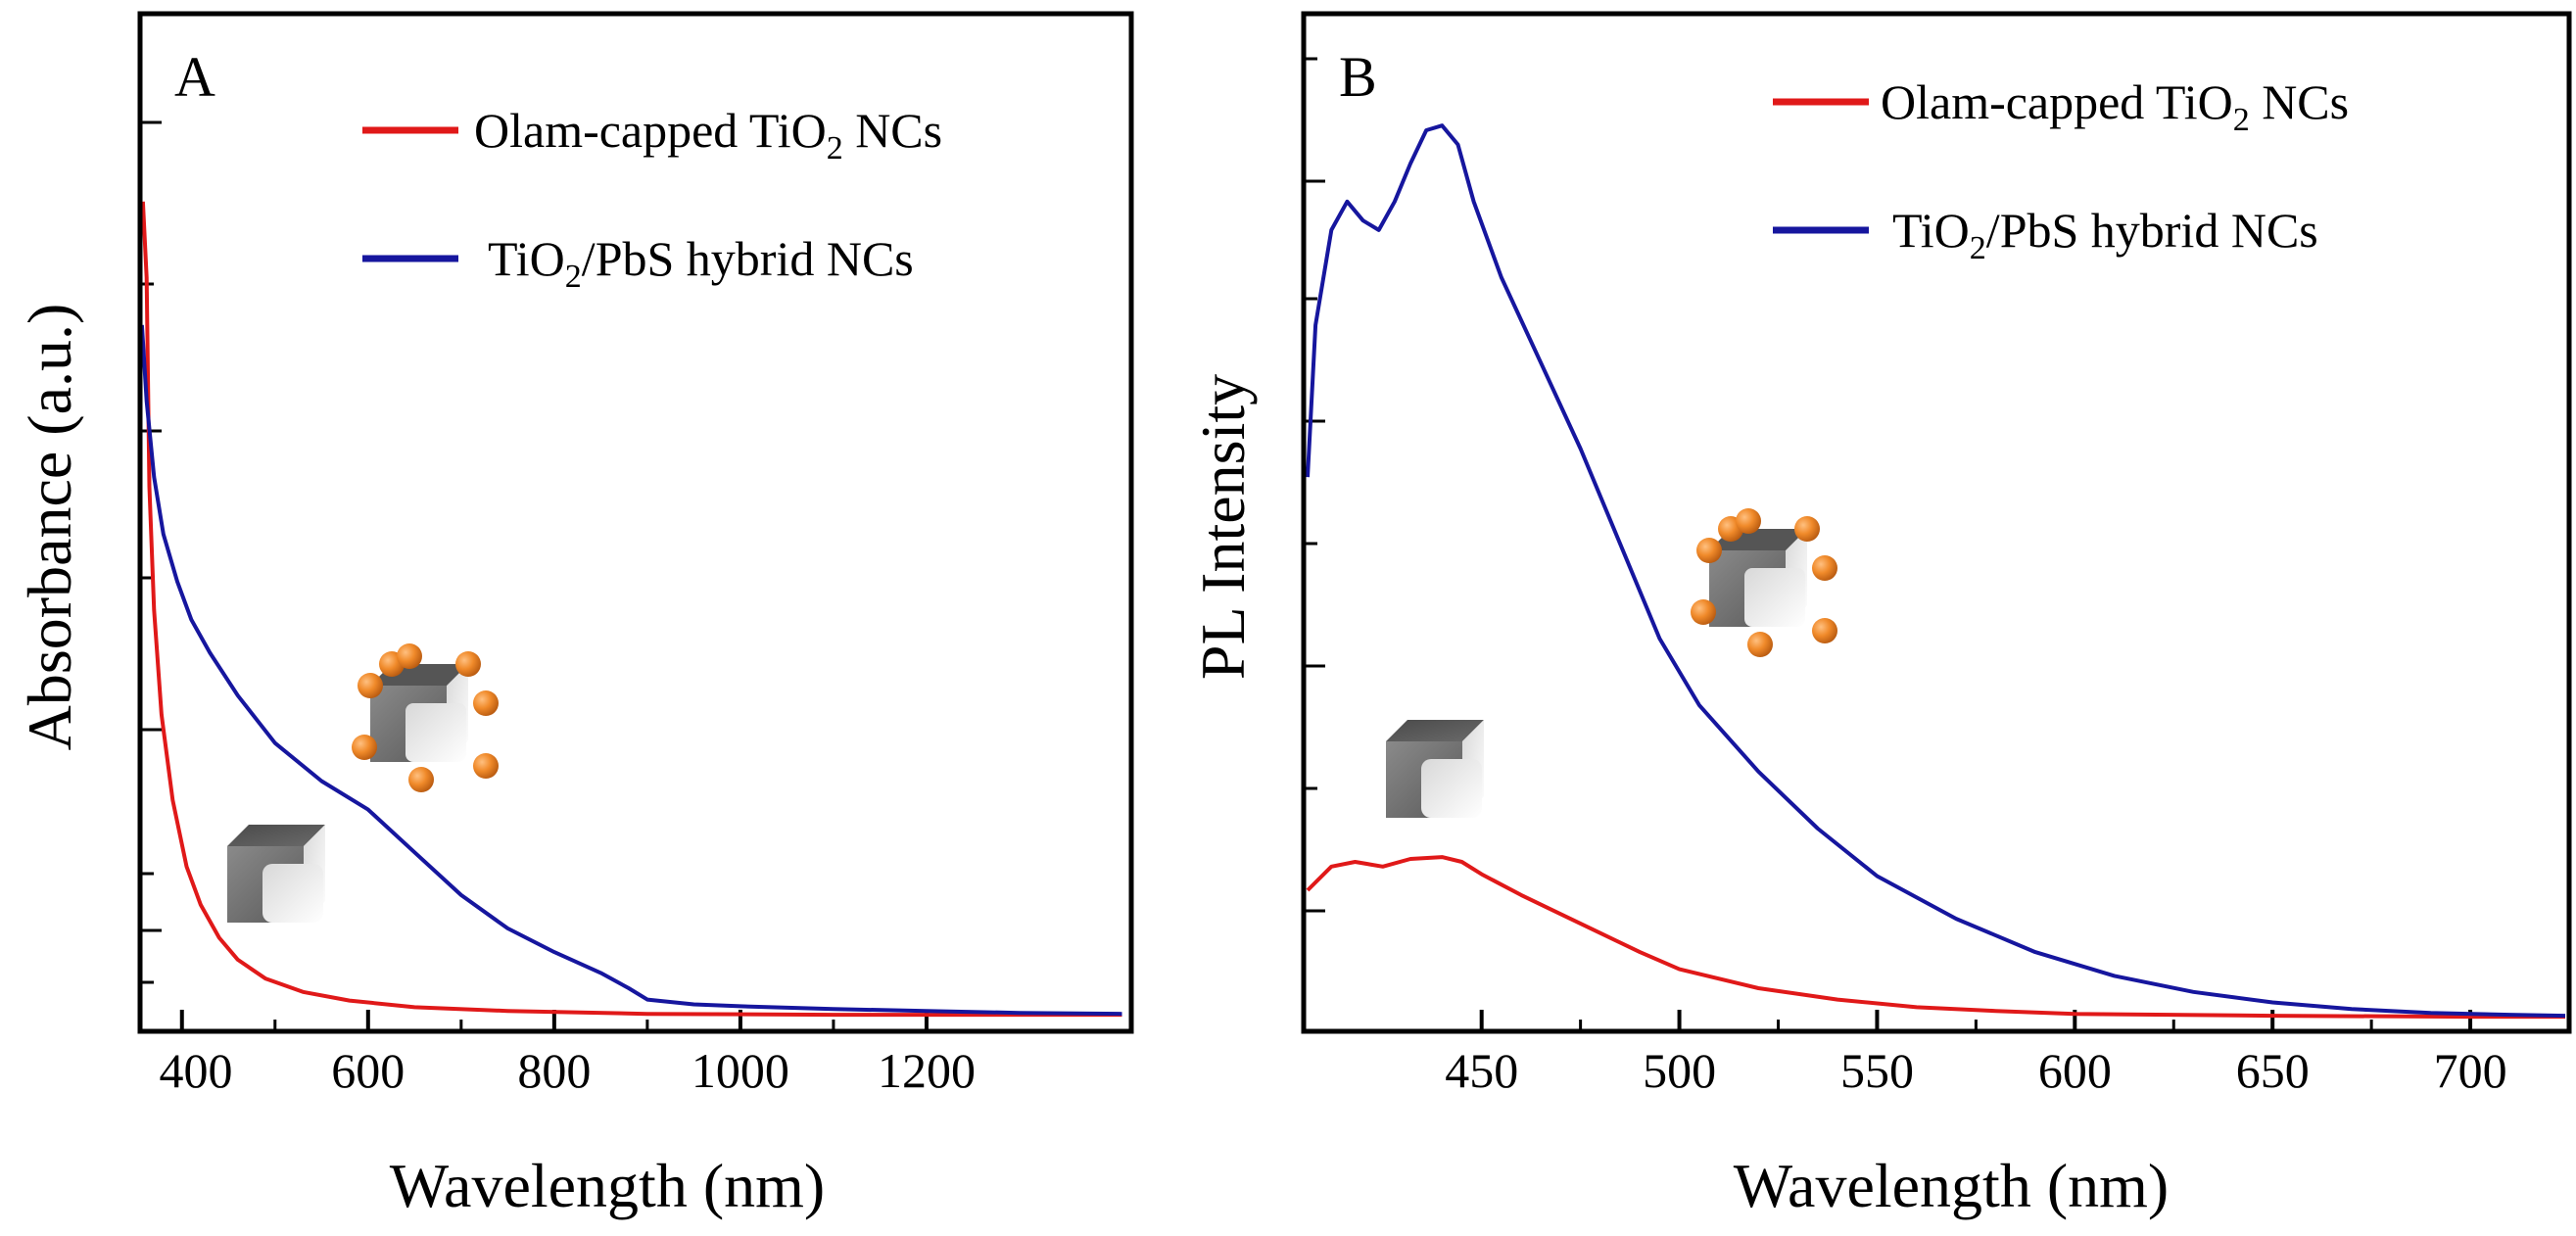 The height and width of the screenshot is (1236, 2576). I want to click on tio2-cube-icon-b, so click(1435, 769).